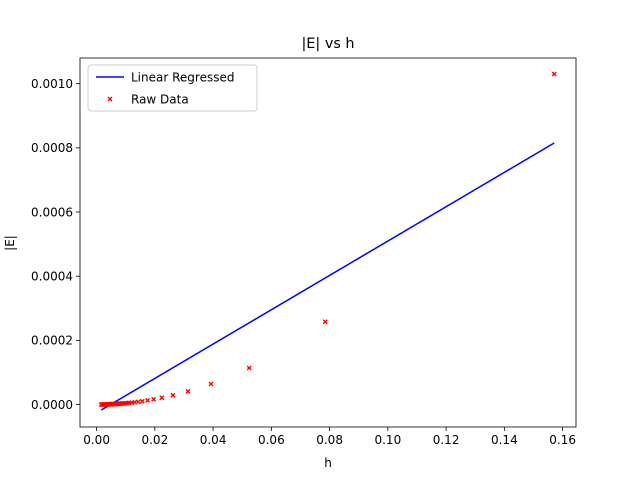 This screenshot has width=640, height=484. Describe the element at coordinates (52, 148) in the screenshot. I see `y-tick-label: 0.0008` at that location.